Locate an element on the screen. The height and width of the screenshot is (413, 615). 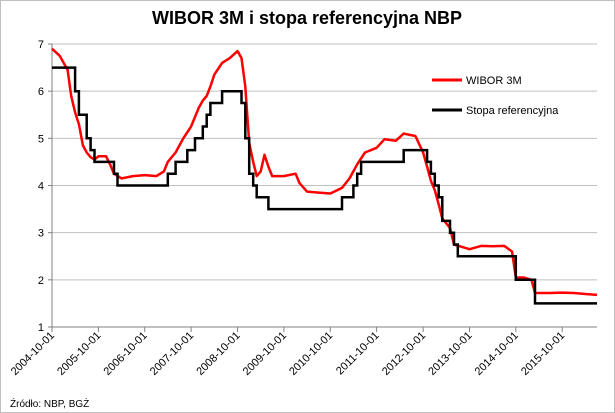
y-tick-label: 6 is located at coordinates (41, 92).